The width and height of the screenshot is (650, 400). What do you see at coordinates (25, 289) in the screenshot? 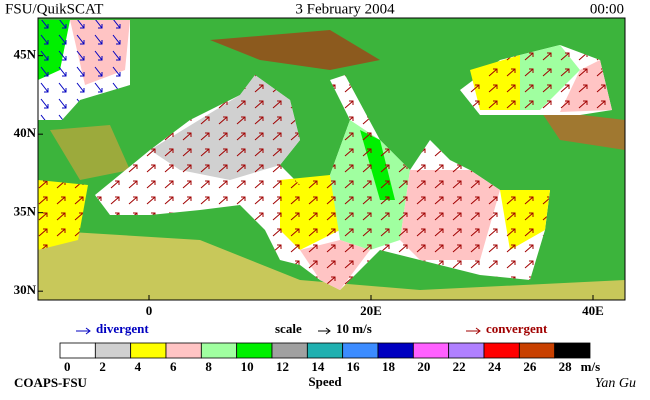
I see `lat-tick-label: 30N` at bounding box center [25, 289].